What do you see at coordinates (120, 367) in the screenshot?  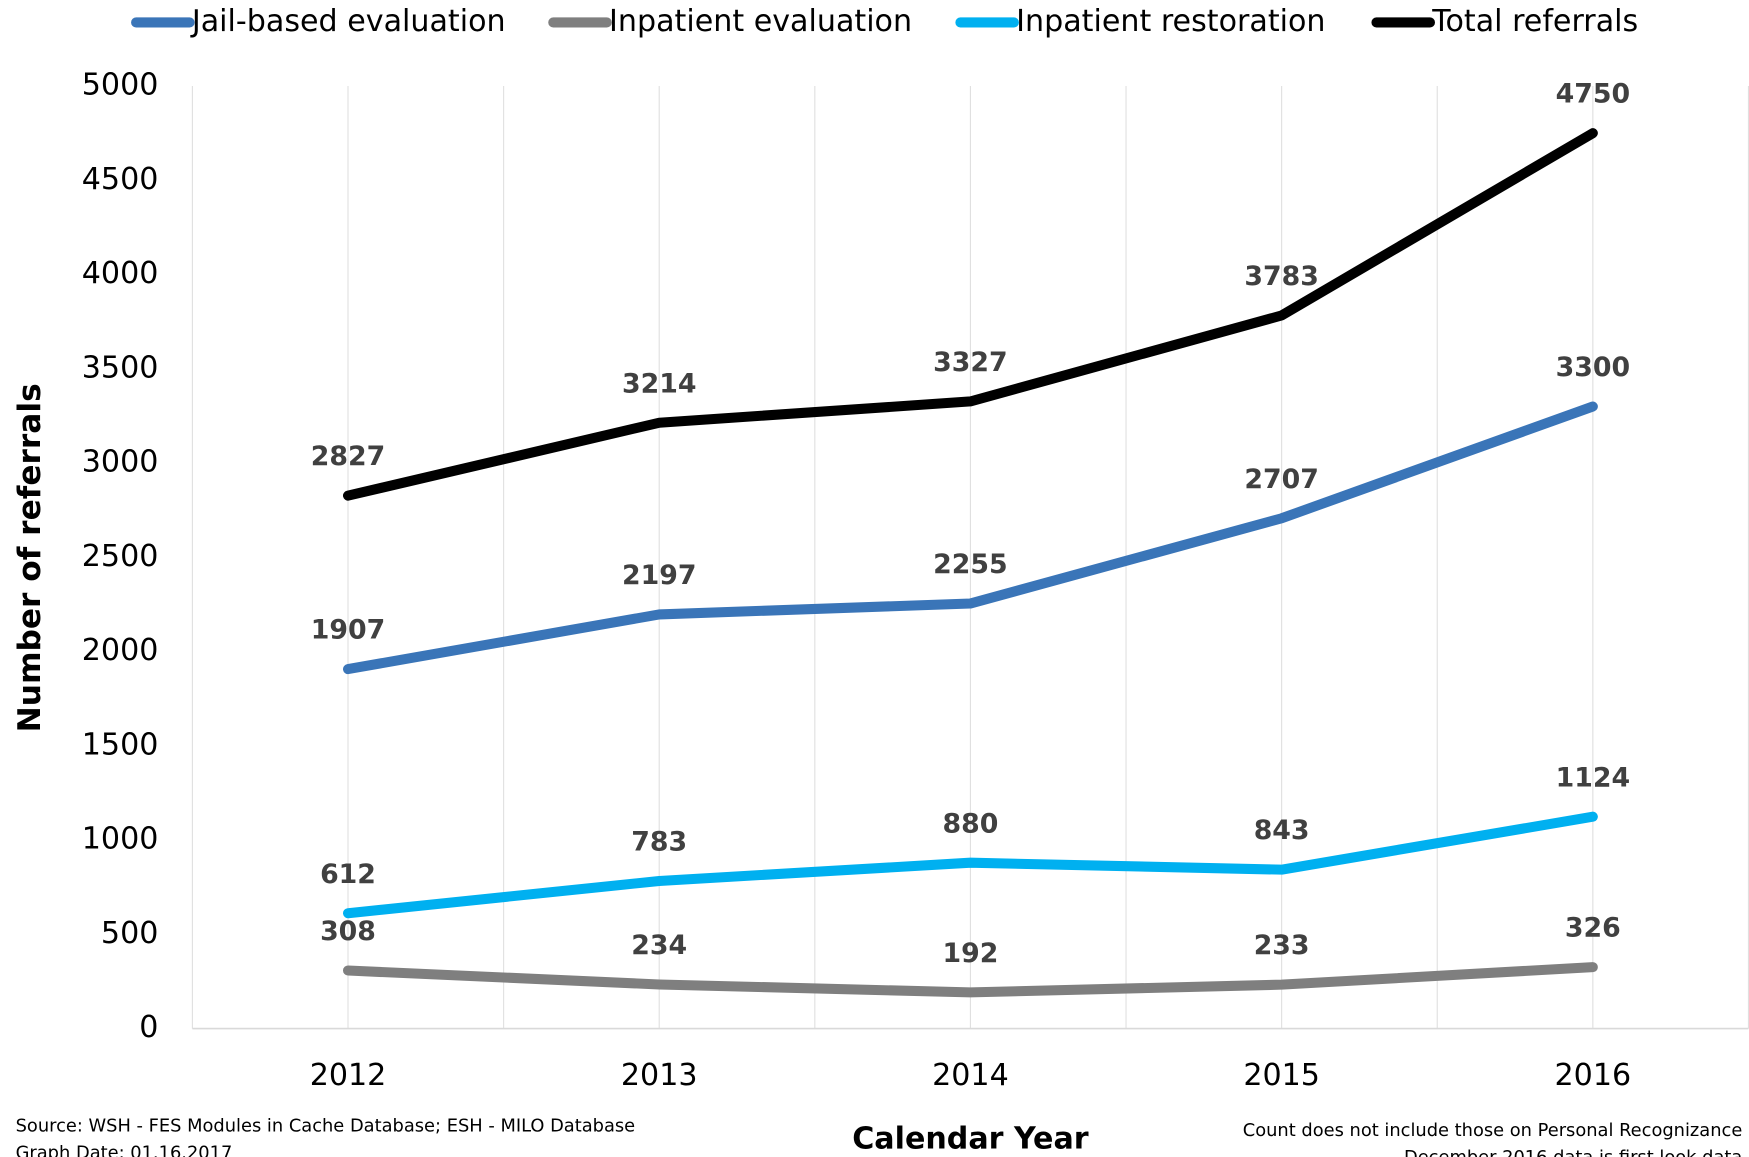 I see `y-tick-label: 3500` at bounding box center [120, 367].